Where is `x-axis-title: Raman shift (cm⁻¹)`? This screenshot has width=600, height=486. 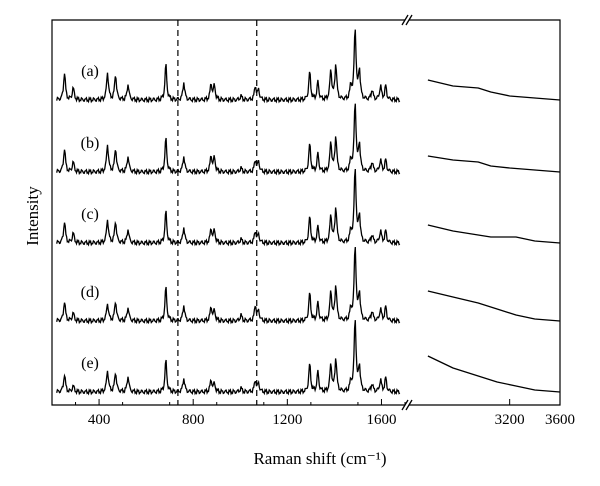 x-axis-title: Raman shift (cm⁻¹) is located at coordinates (319, 458).